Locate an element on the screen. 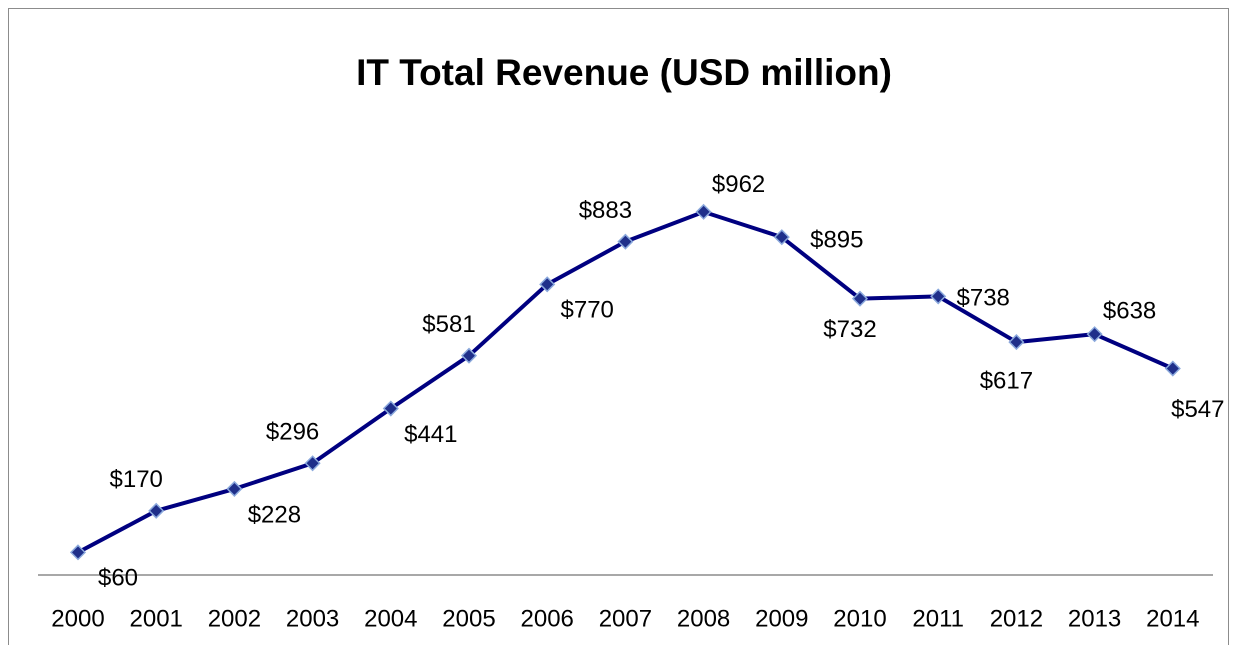 The image size is (1237, 650). data-label: $770 is located at coordinates (587, 310).